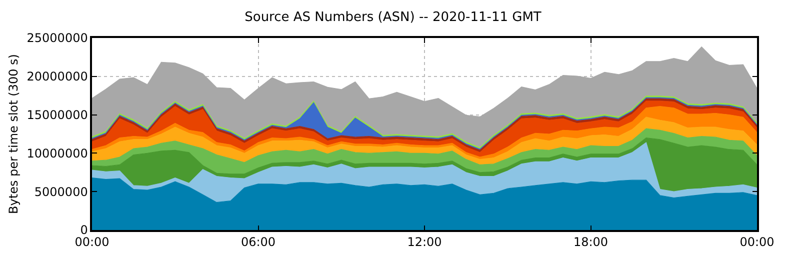  Describe the element at coordinates (393, 17) in the screenshot. I see `chart-title: Source AS Numbers (ASN) -- 2020-11-11 GMT` at that location.